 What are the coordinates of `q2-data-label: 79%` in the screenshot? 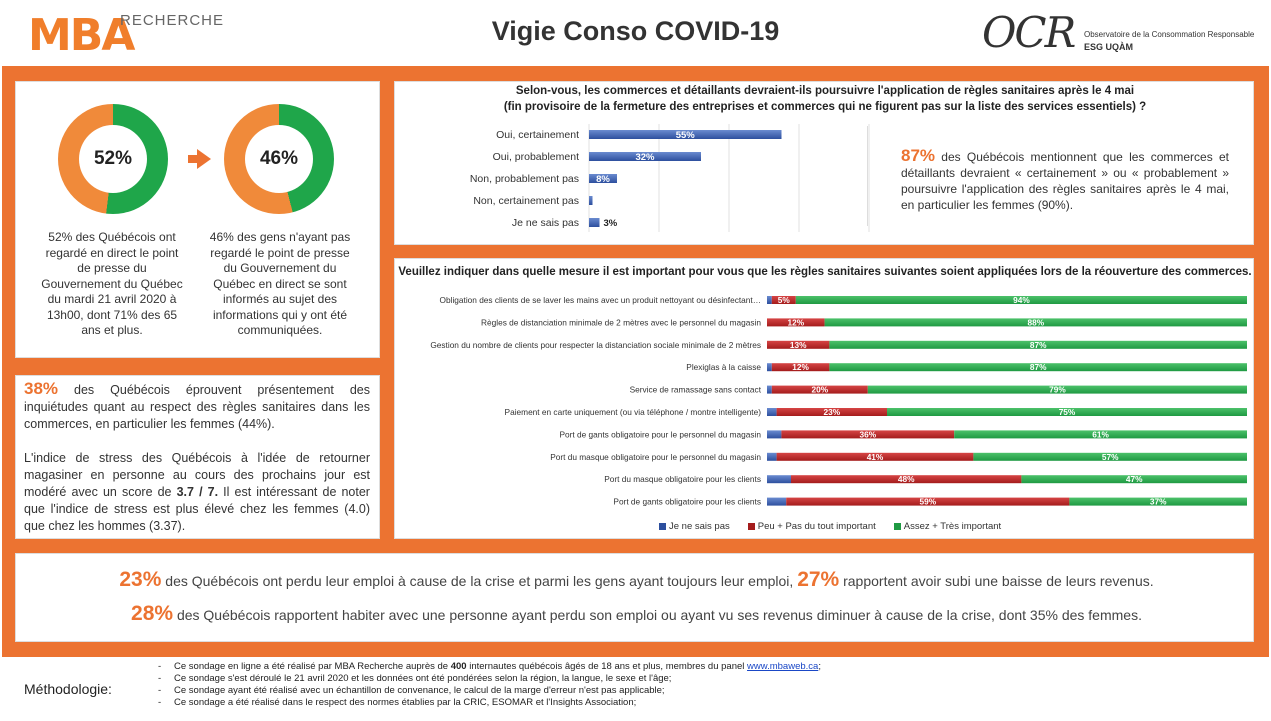 It's located at (1057, 390).